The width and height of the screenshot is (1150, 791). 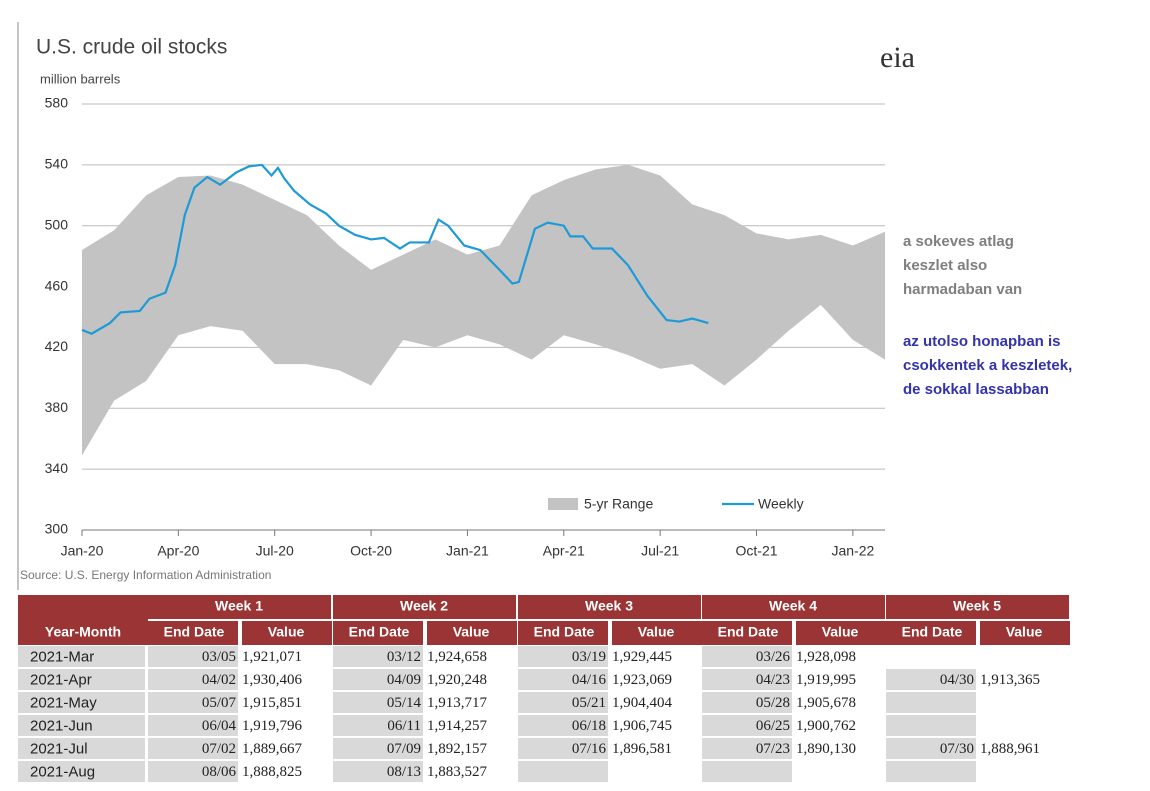 I want to click on end-date: 03/12, so click(x=404, y=657).